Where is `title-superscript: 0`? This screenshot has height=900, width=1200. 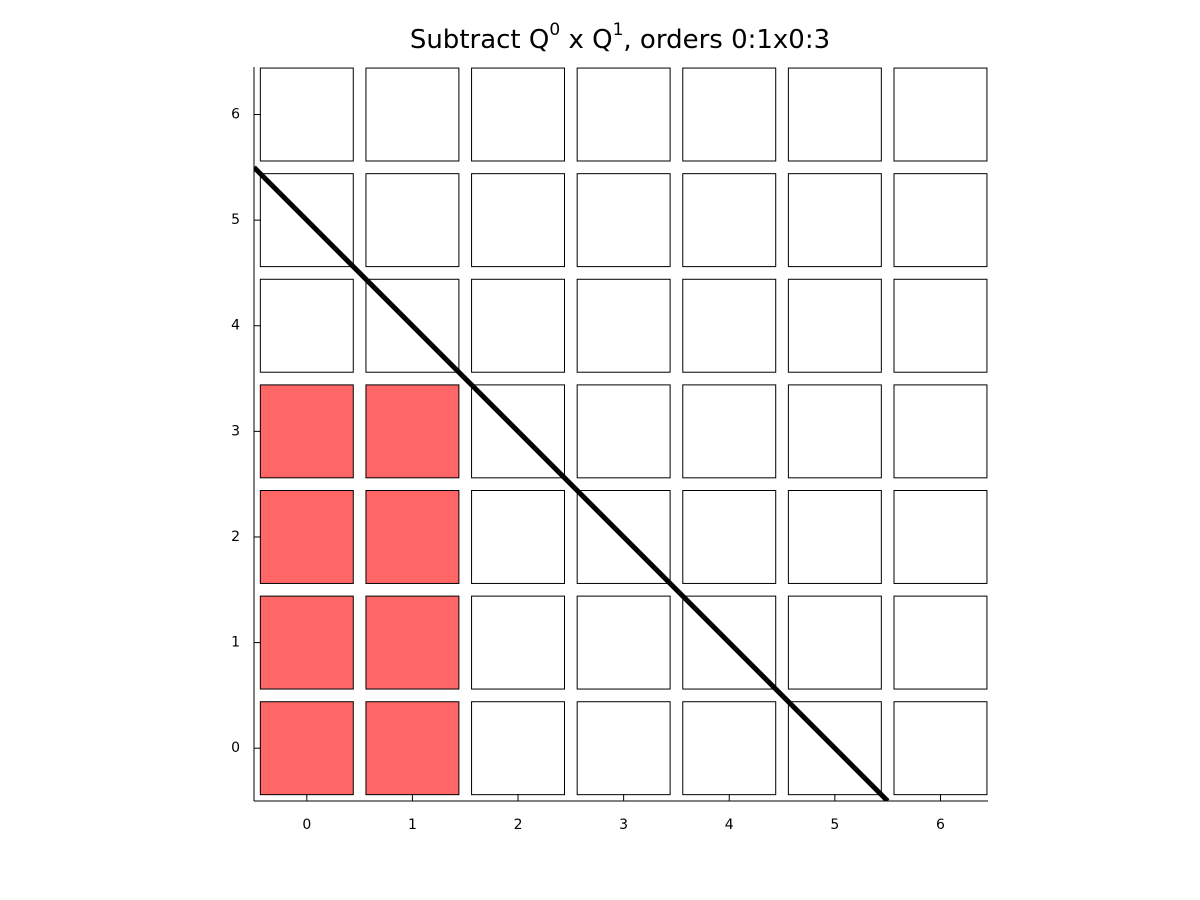 title-superscript: 0 is located at coordinates (554, 30).